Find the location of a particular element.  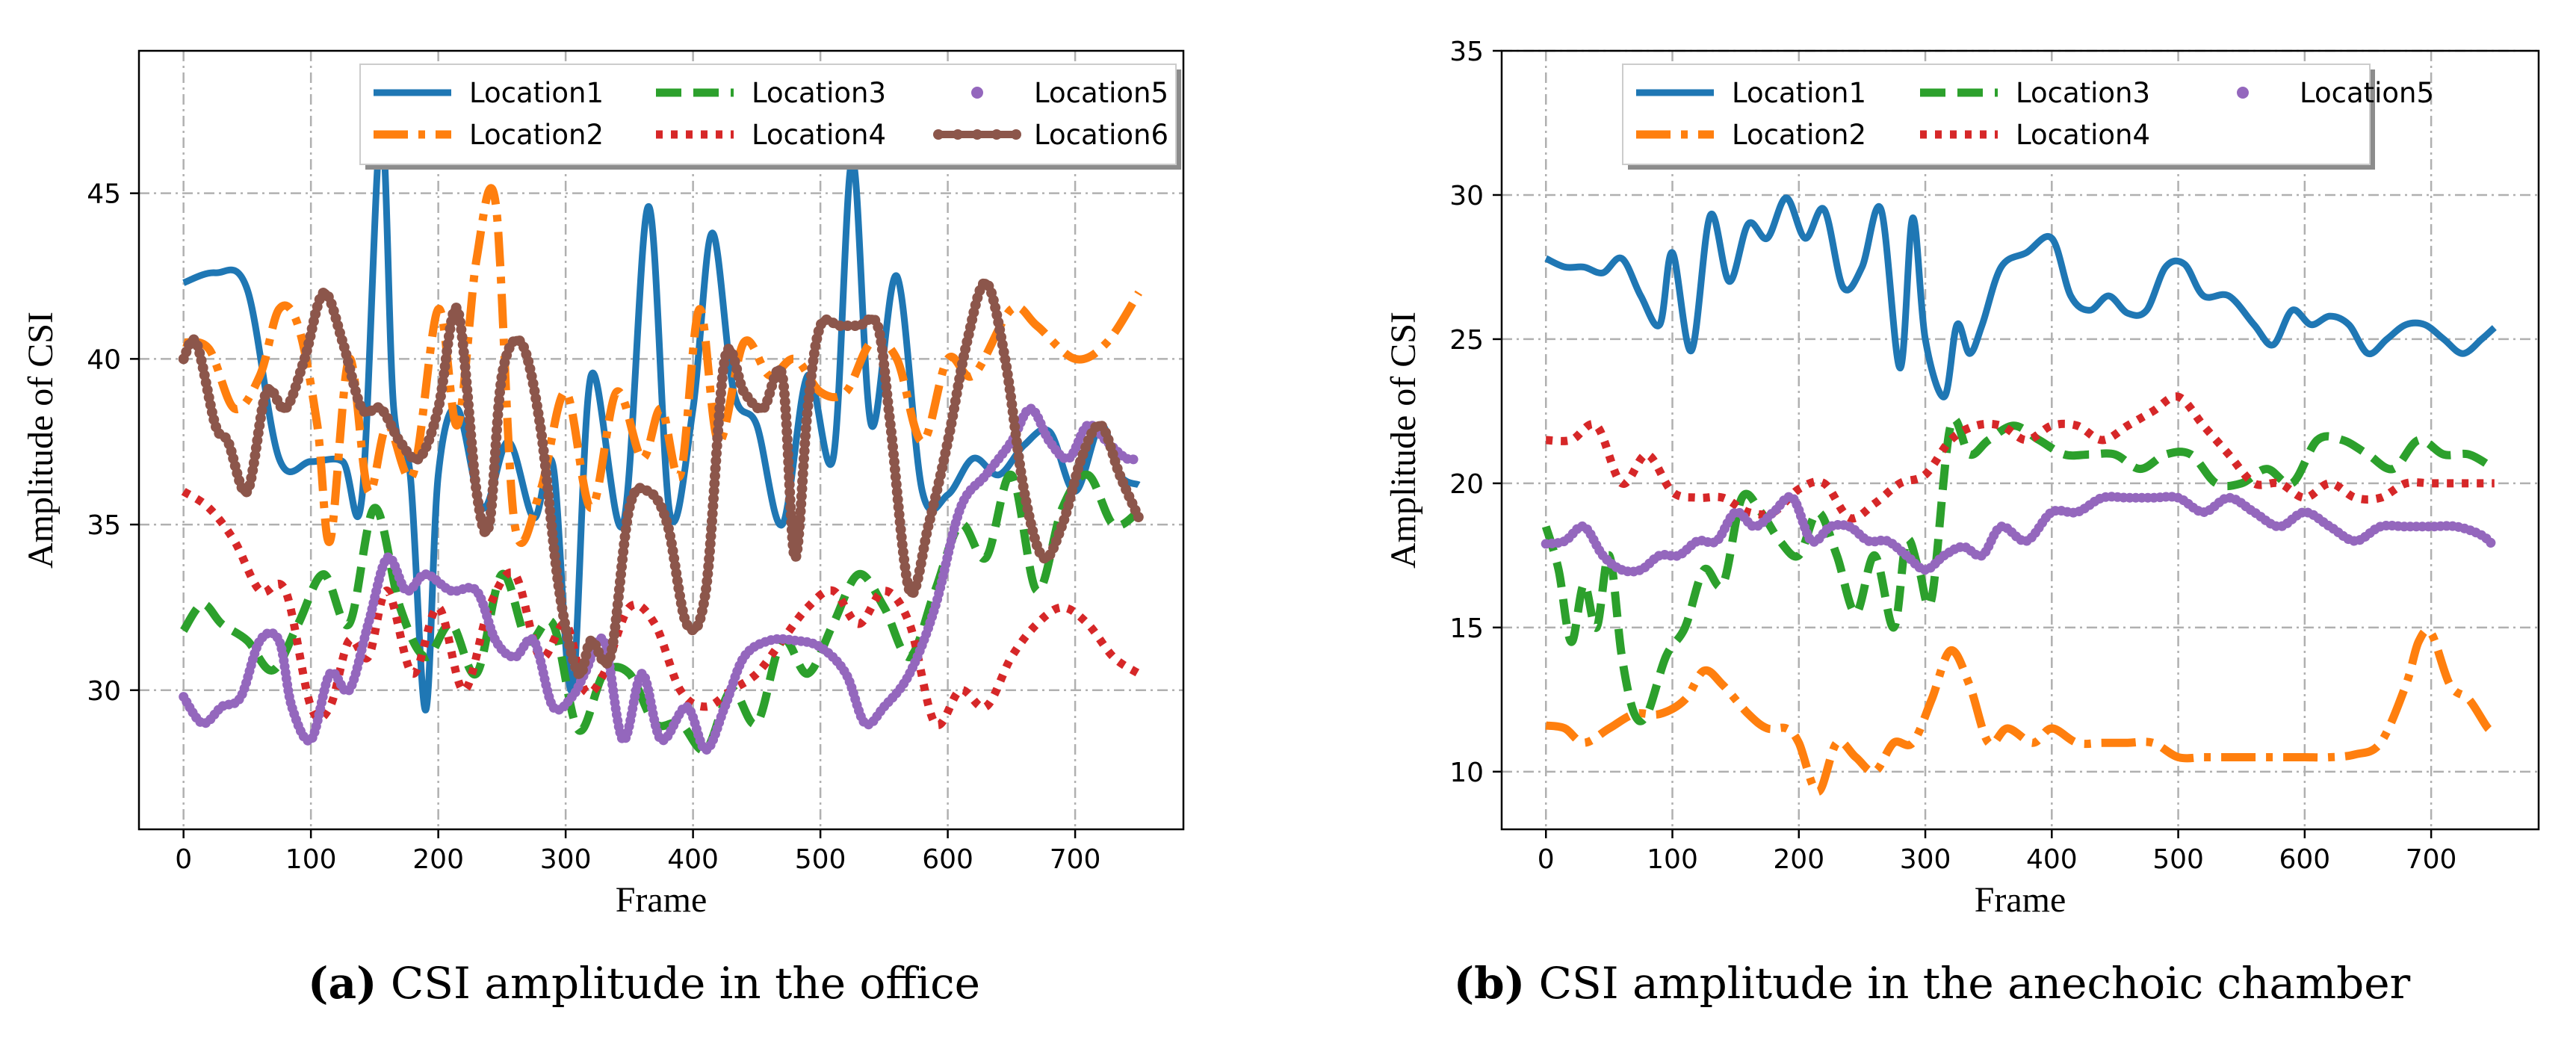

series-location6-markers is located at coordinates (661, 479).